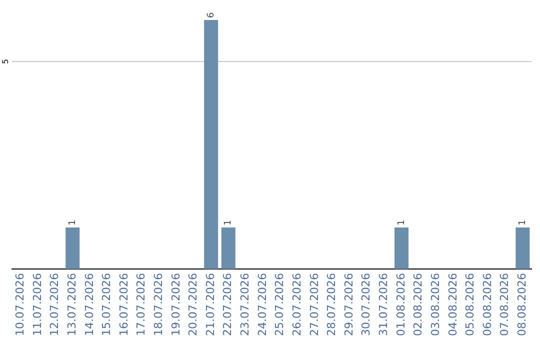 Image resolution: width=540 pixels, height=340 pixels. Describe the element at coordinates (279, 304) in the screenshot. I see `x-tick-label: 25.07.2026` at that location.